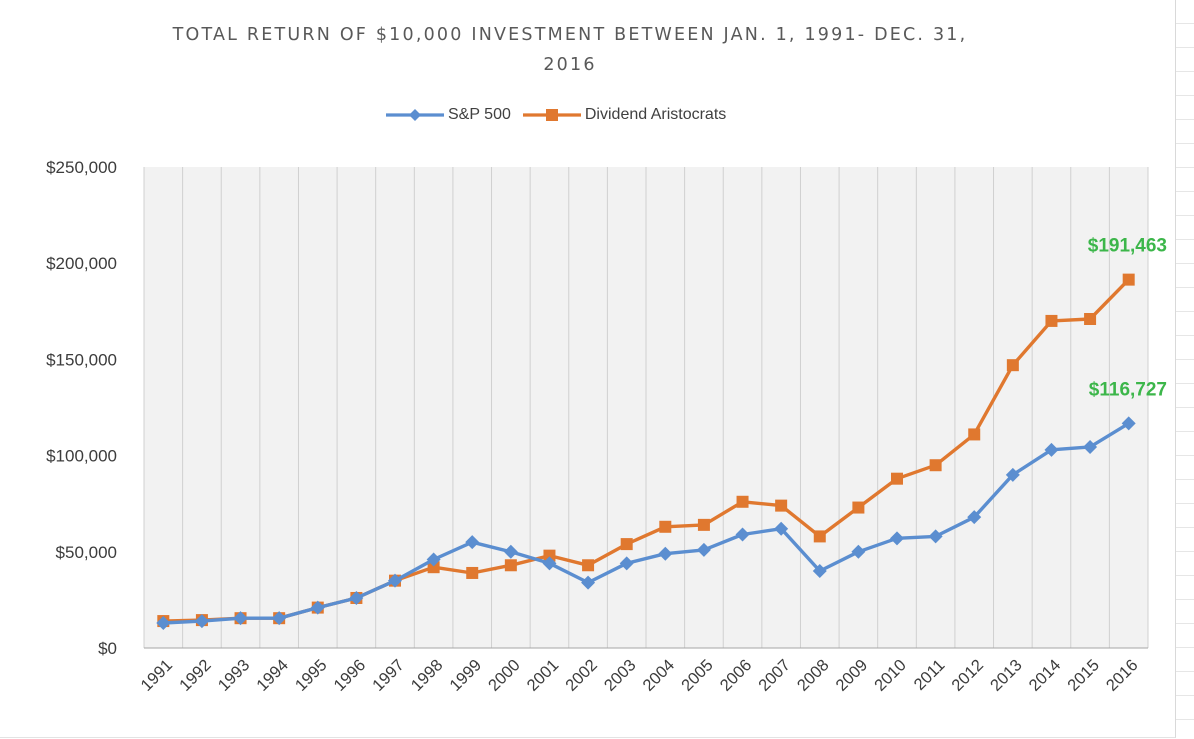 Image resolution: width=1194 pixels, height=739 pixels. Describe the element at coordinates (81, 456) in the screenshot. I see `y-tick-label: $100,000` at that location.